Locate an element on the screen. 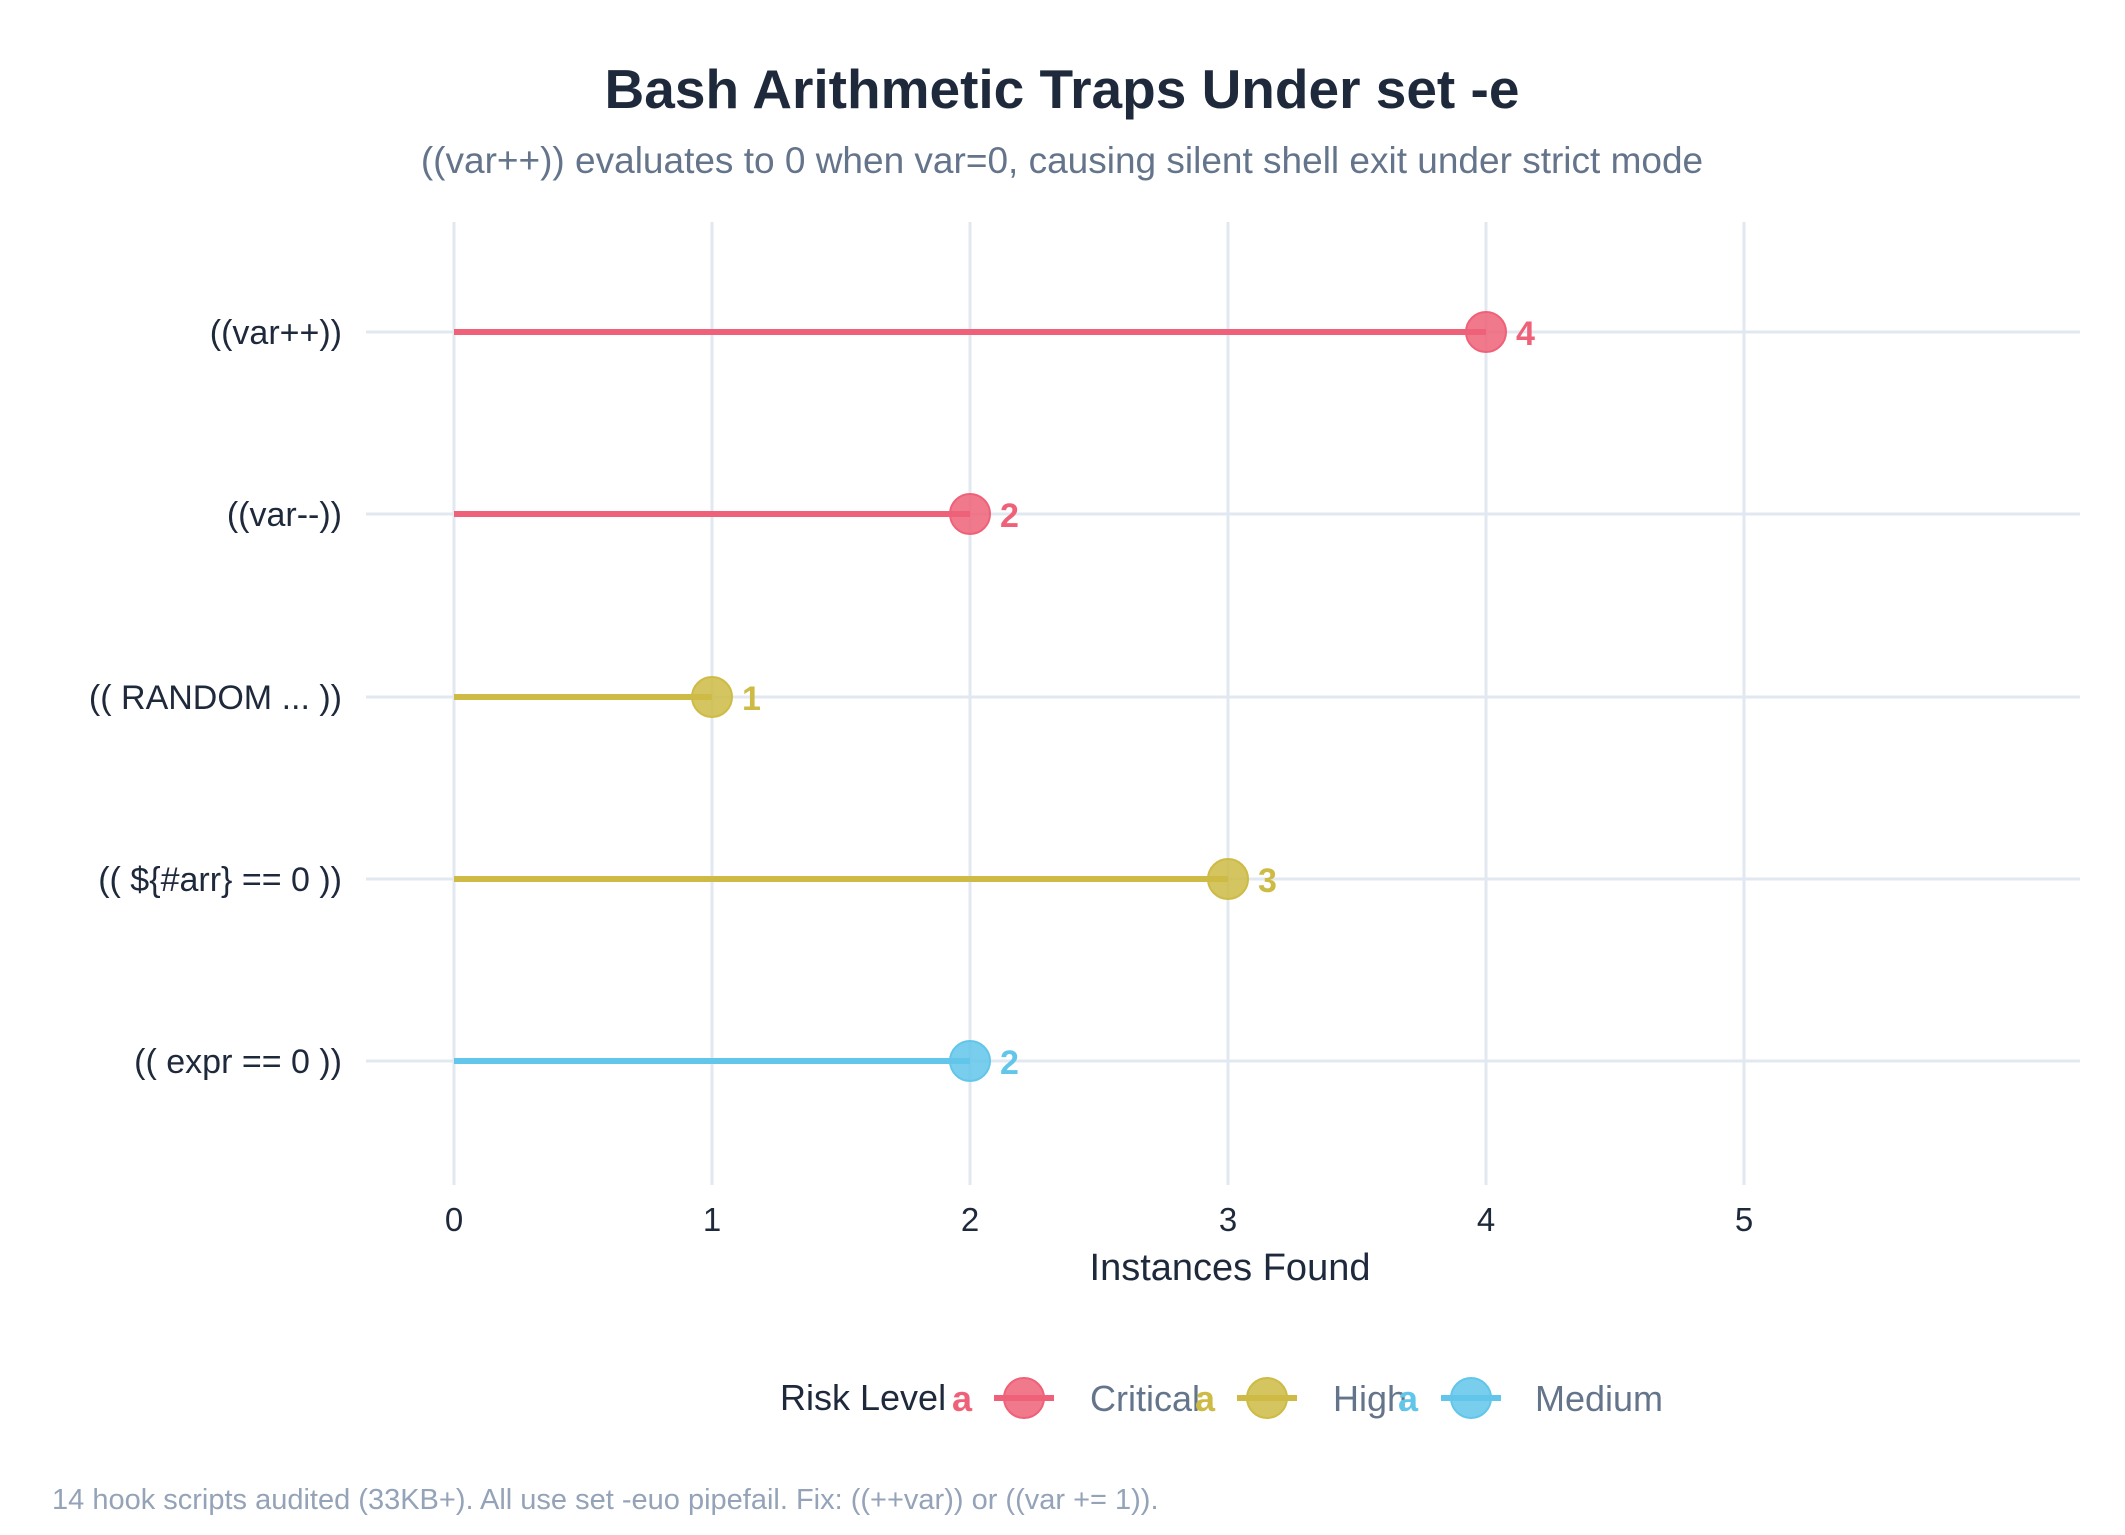 This screenshot has width=2125, height=1535. legend-label-medium: Medium is located at coordinates (1599, 1398).